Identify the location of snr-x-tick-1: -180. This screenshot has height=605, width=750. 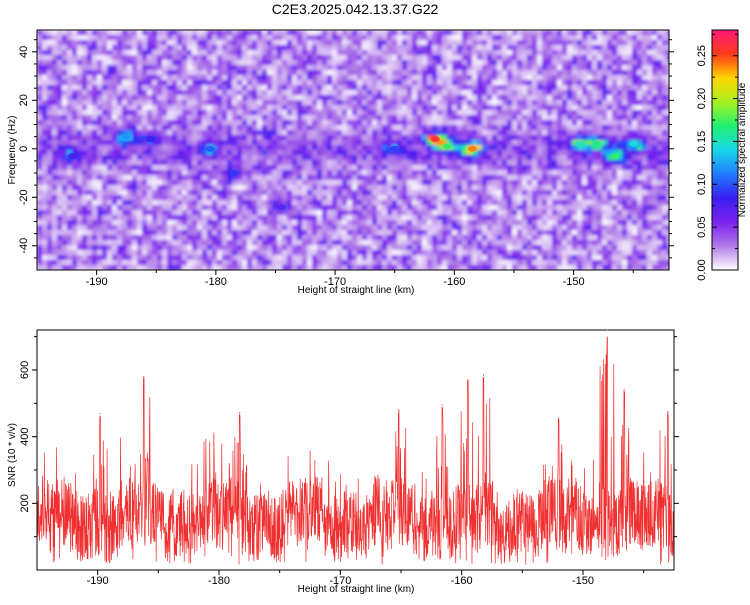
(219, 581).